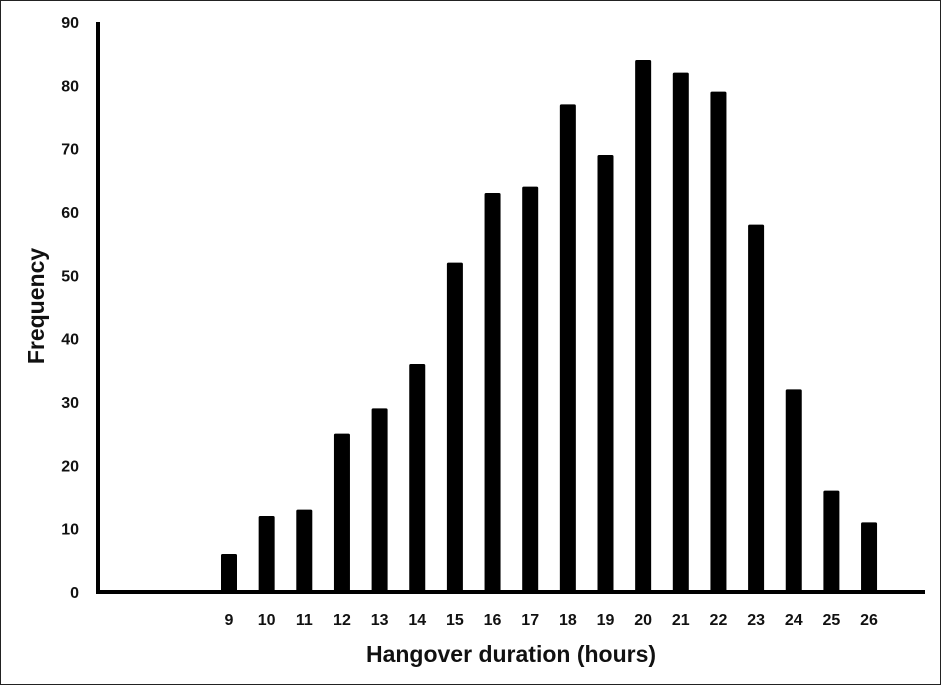 The height and width of the screenshot is (685, 941). Describe the element at coordinates (70, 308) in the screenshot. I see `y-tick-labels: 0 10 20 30 40 50 60 70 80 90` at that location.